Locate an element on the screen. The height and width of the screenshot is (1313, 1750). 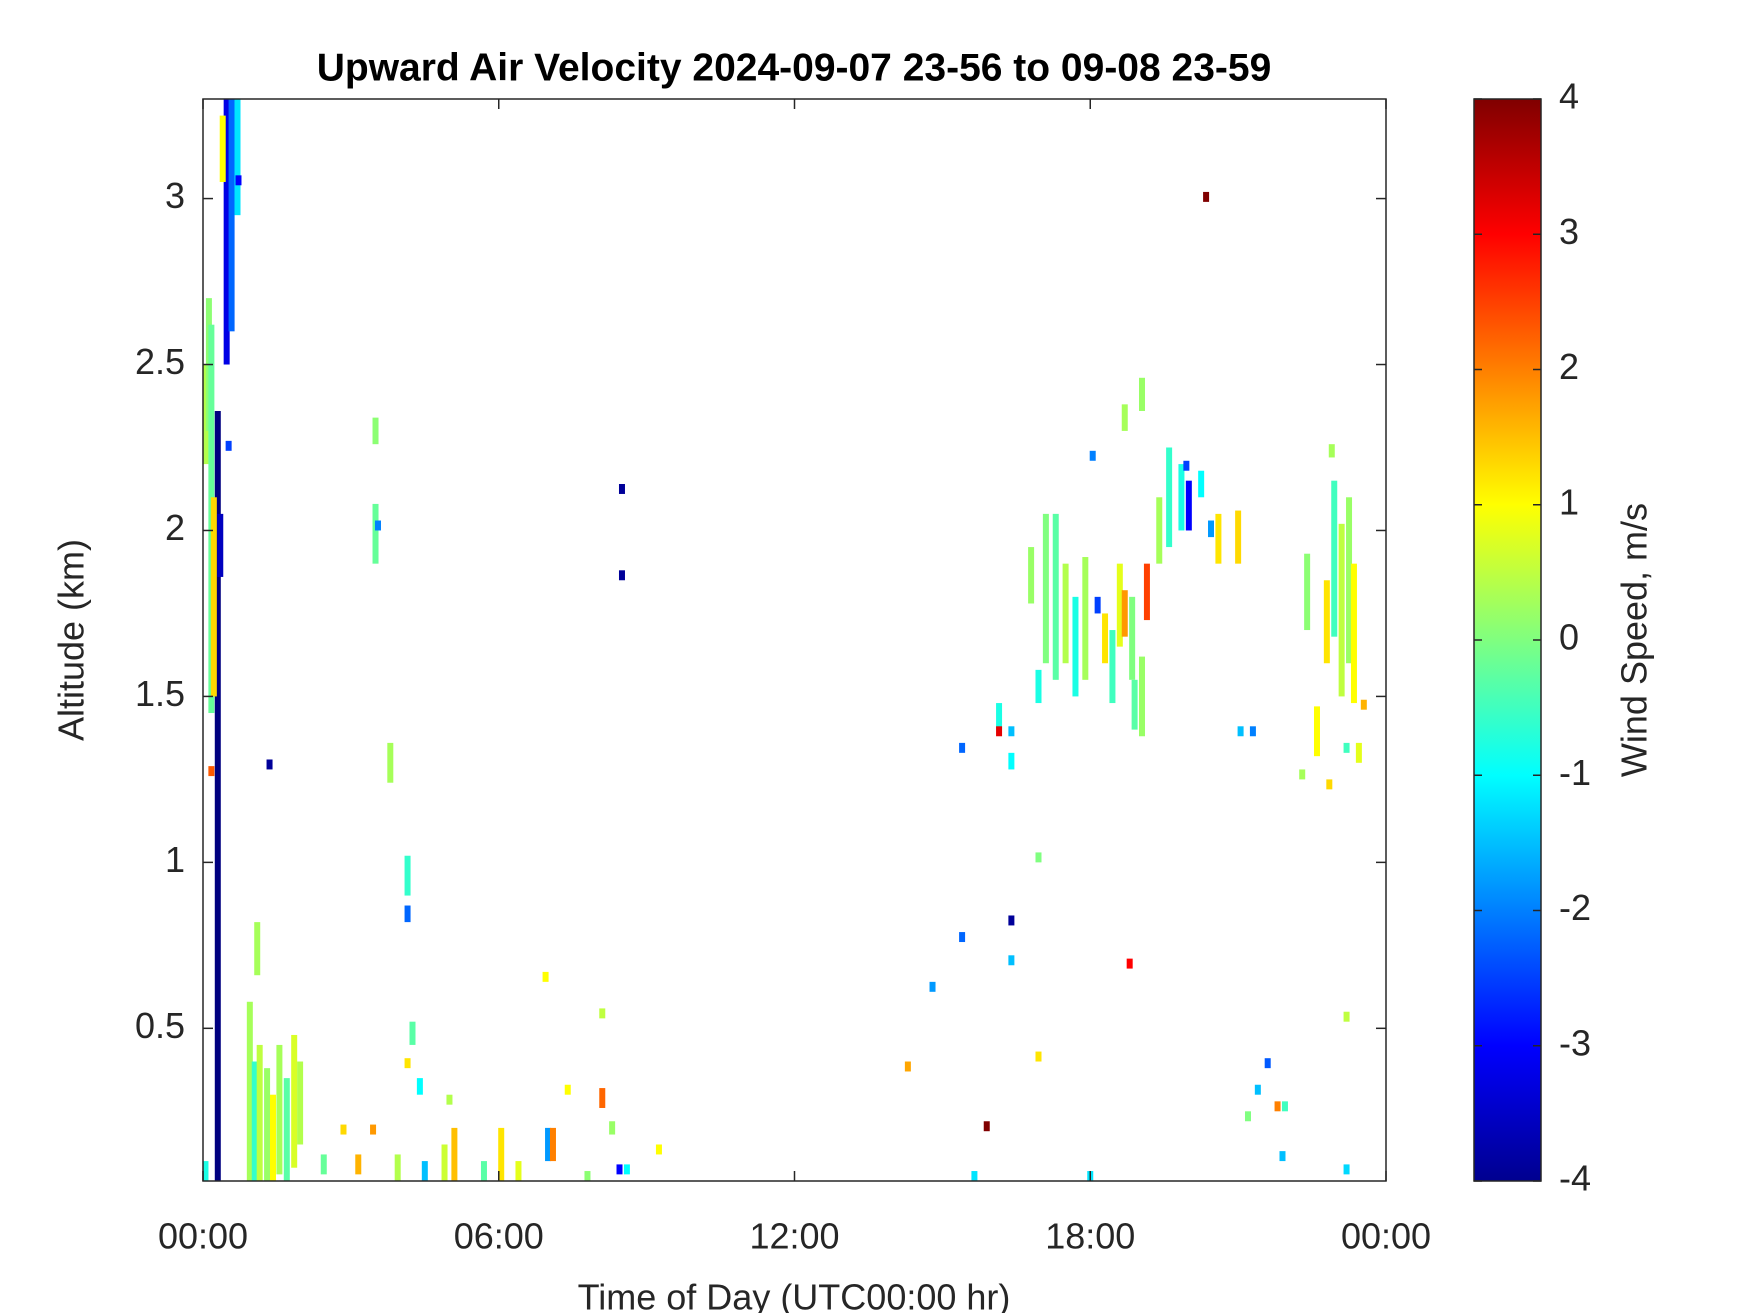
y-tick-label: 2.5 is located at coordinates (160, 361).